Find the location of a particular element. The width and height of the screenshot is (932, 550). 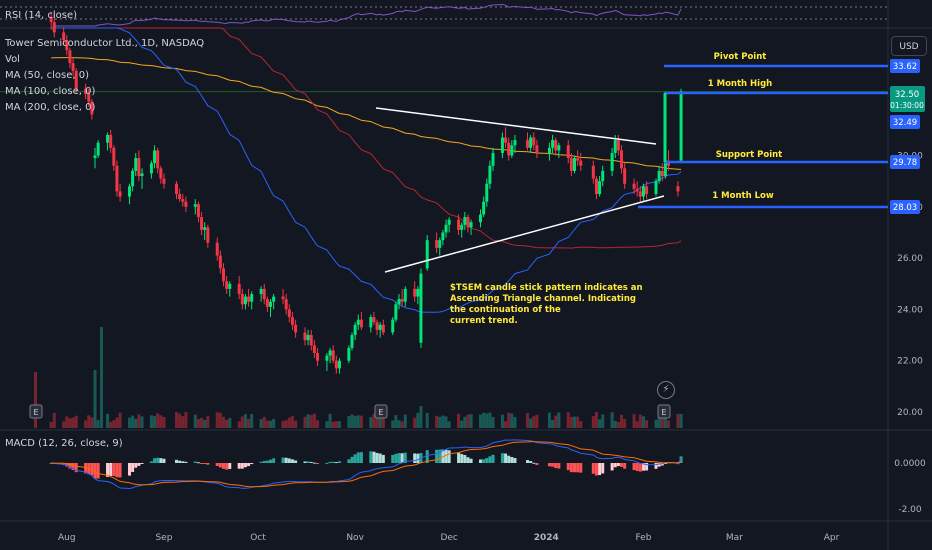

lightning-icon: ⚡ is located at coordinates (666, 390).